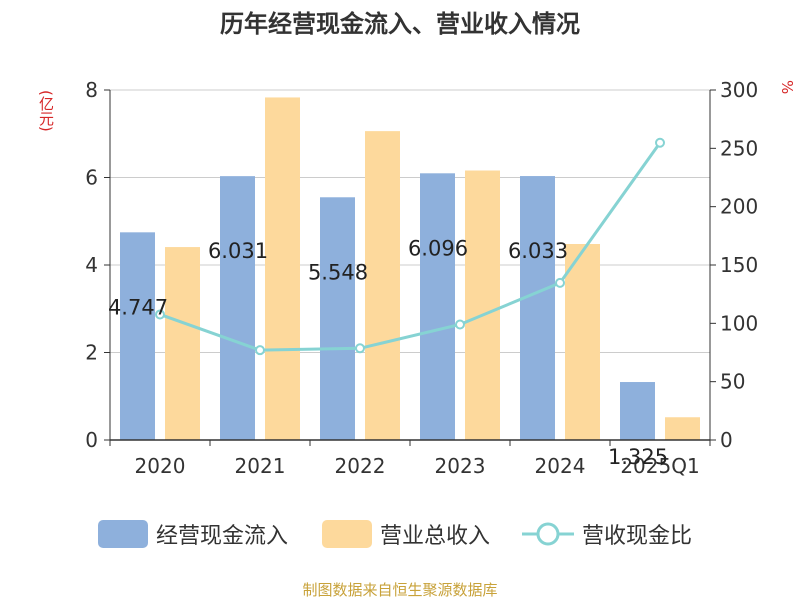 This screenshot has width=800, height=600. Describe the element at coordinates (238, 251) in the screenshot. I see `data-label-cash: 6.031` at that location.